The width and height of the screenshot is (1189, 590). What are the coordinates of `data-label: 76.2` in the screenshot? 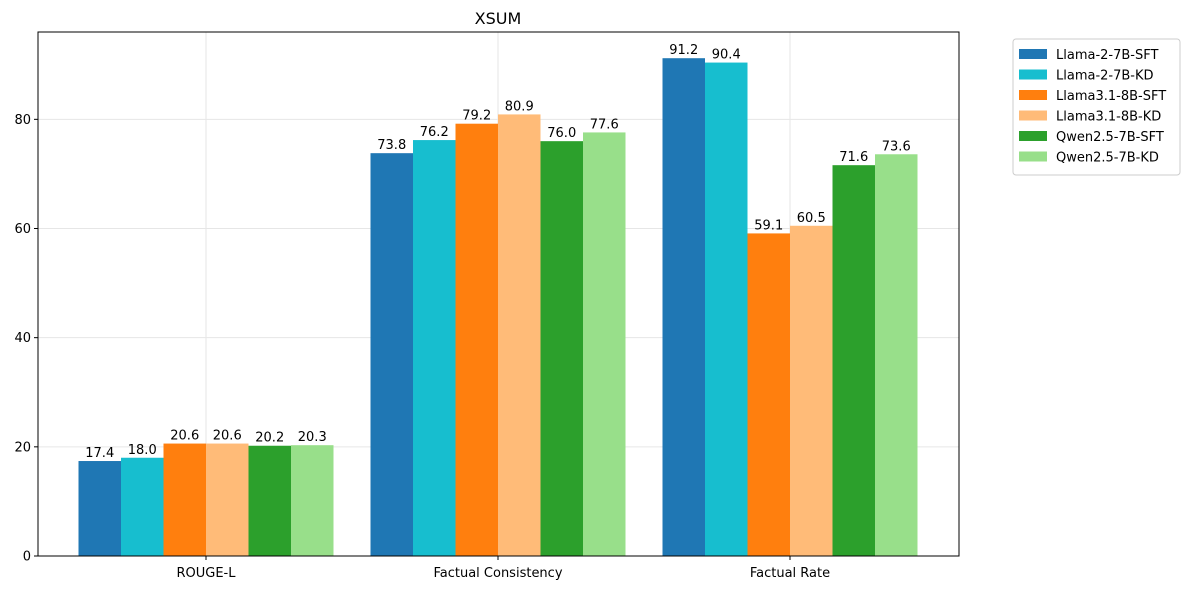 It's located at (434, 132).